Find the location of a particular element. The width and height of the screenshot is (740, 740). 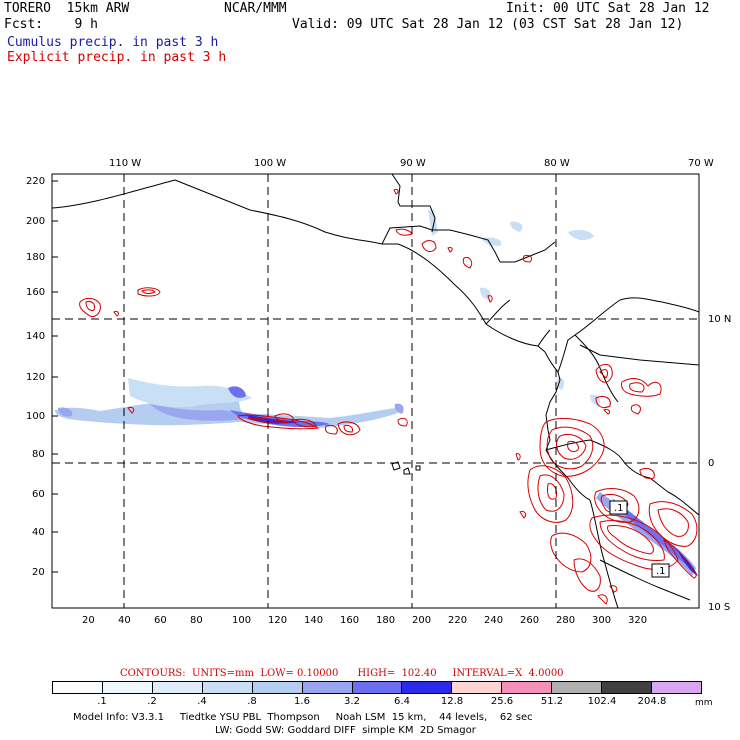

lat-label: 10 N is located at coordinates (720, 319).